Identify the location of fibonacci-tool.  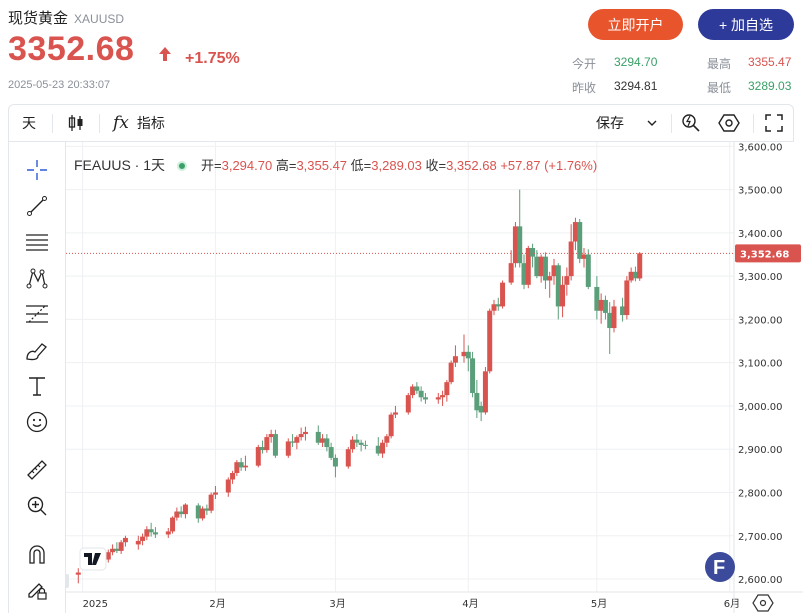
(37, 314).